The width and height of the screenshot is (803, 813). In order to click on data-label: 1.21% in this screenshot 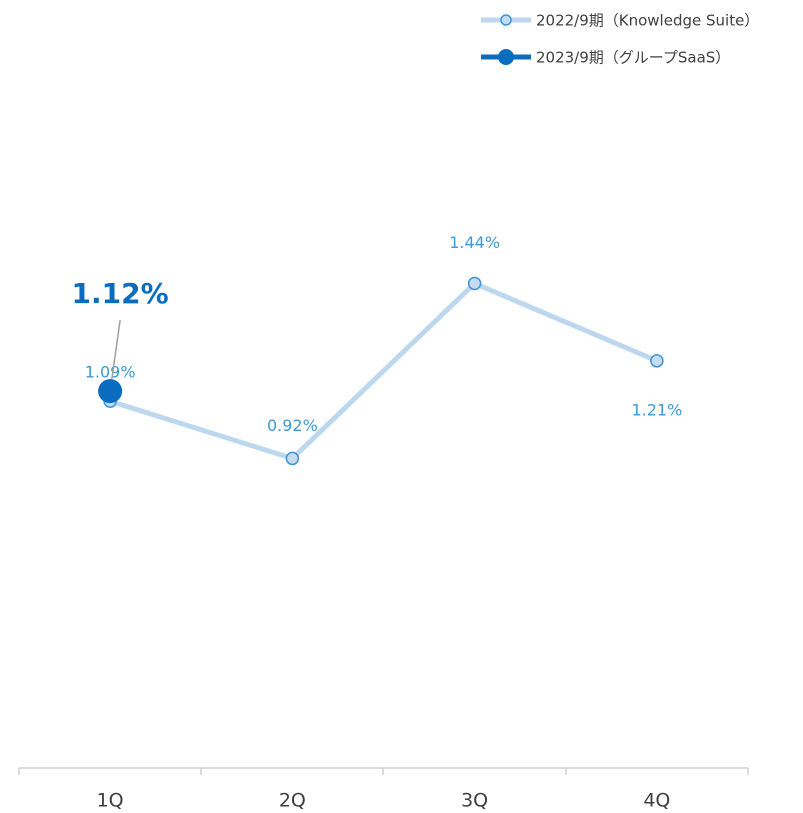, I will do `click(656, 409)`.